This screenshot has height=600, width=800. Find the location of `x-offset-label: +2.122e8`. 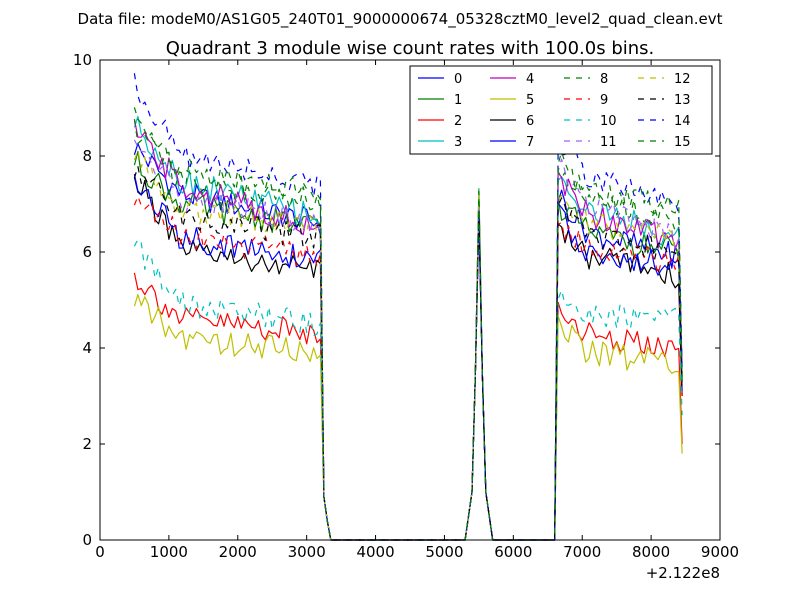

x-offset-label: +2.122e8 is located at coordinates (683, 573).